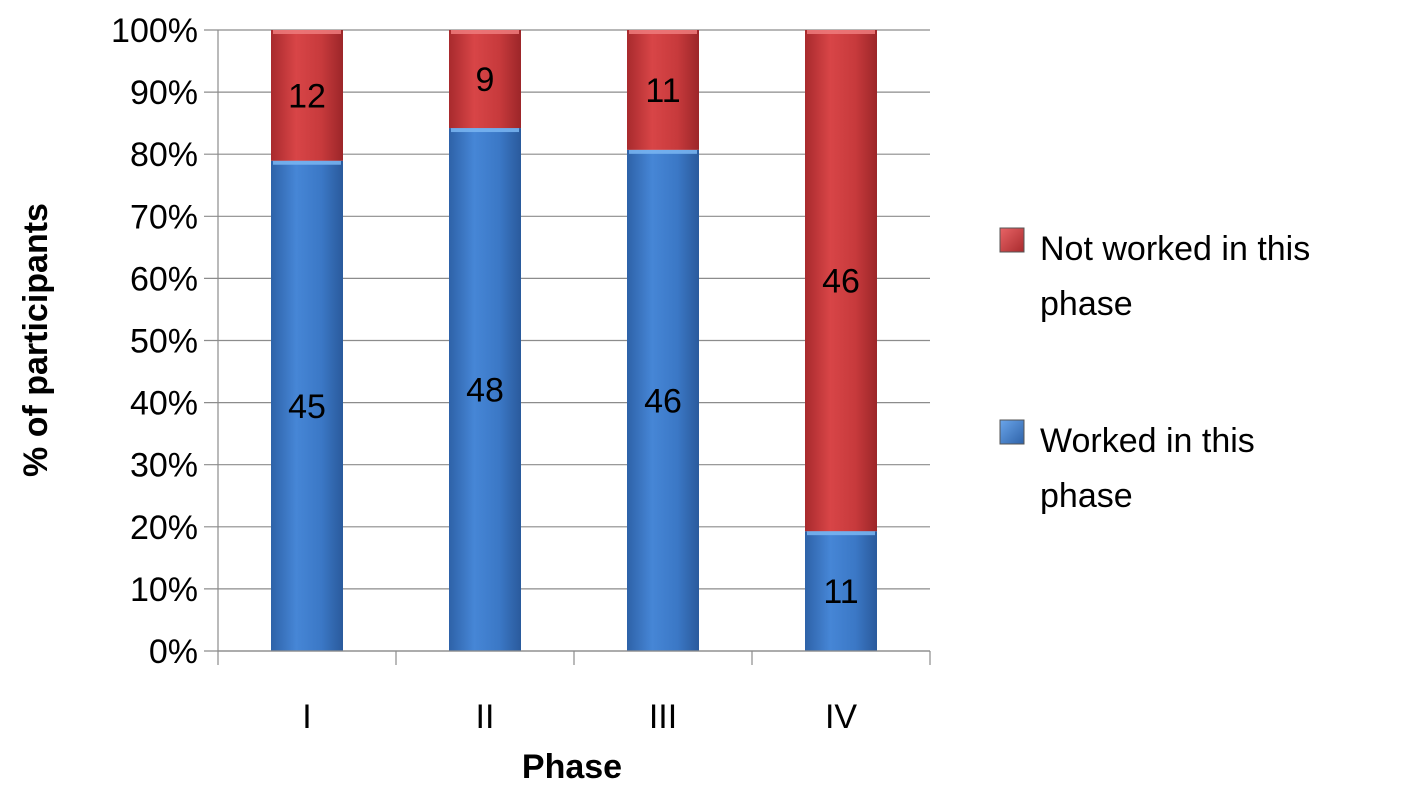 This screenshot has height=785, width=1414. I want to click on y-tick-label: 40%, so click(164, 404).